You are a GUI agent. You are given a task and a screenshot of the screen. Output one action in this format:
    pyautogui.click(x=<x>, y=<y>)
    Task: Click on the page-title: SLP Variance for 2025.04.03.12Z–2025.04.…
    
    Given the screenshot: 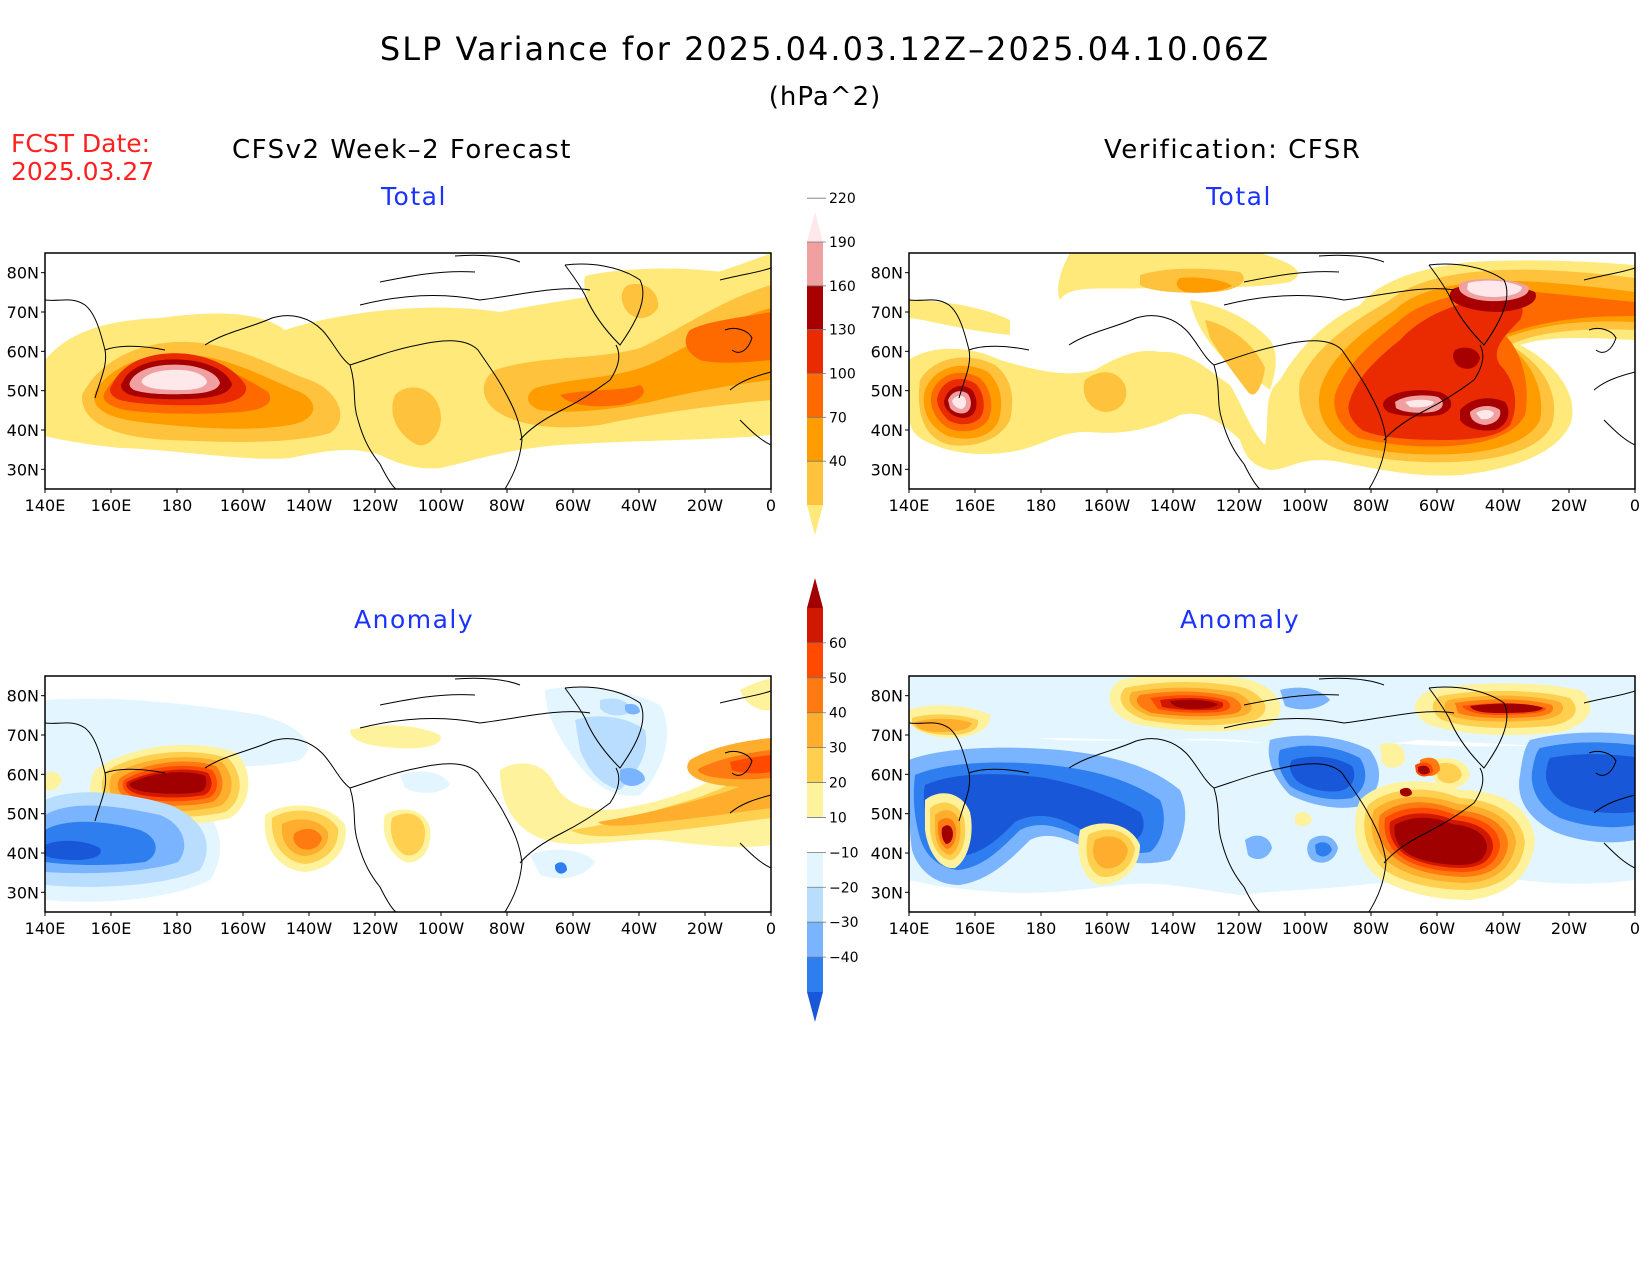 What is the action you would take?
    pyautogui.click(x=825, y=49)
    